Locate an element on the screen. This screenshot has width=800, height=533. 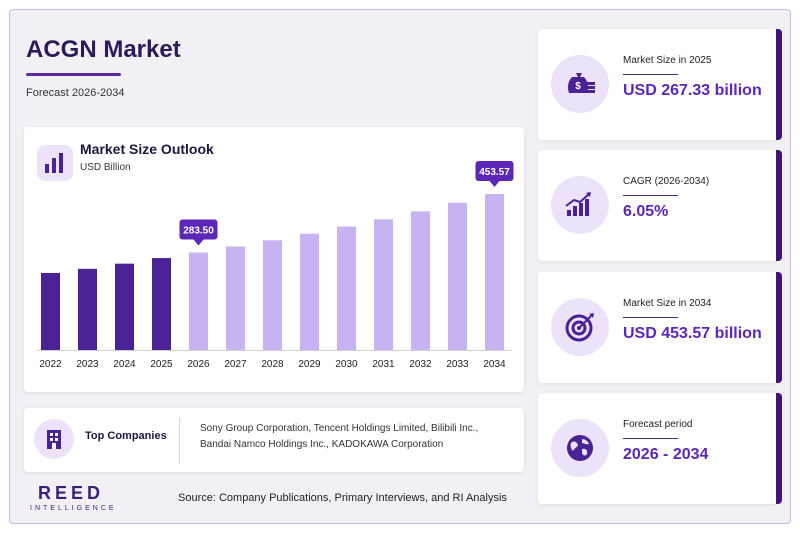
building-icon is located at coordinates (54, 439).